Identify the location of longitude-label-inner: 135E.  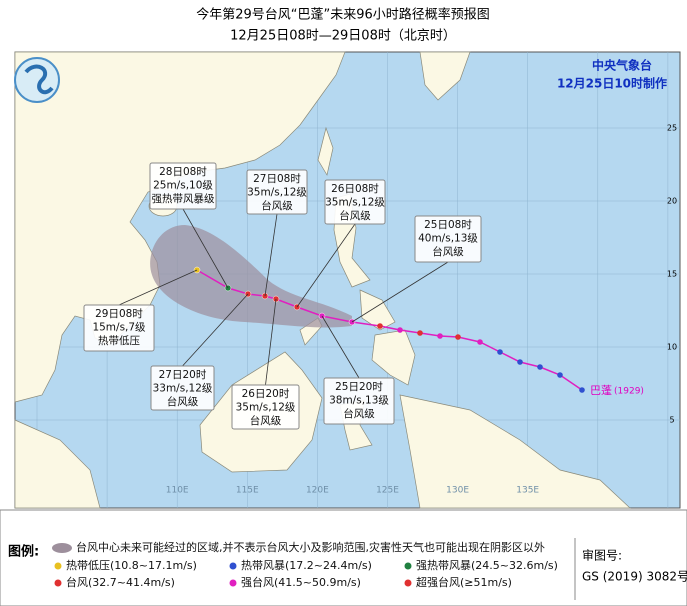
(527, 491).